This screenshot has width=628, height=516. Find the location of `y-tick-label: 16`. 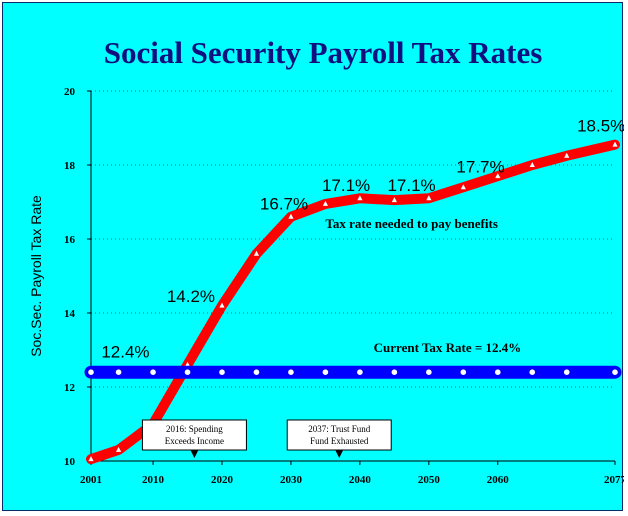

y-tick-label: 16 is located at coordinates (70, 240).